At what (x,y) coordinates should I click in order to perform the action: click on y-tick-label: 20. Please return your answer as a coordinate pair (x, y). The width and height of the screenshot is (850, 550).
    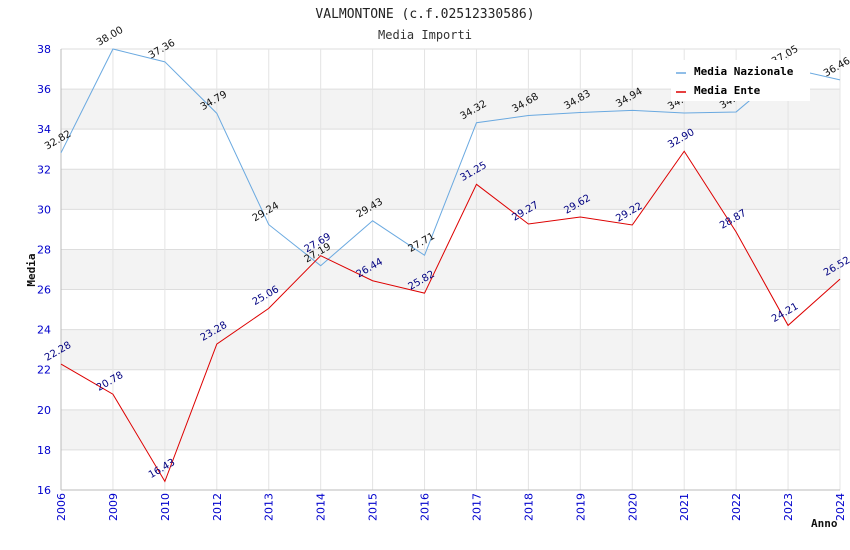
    Looking at the image, I should click on (44, 410).